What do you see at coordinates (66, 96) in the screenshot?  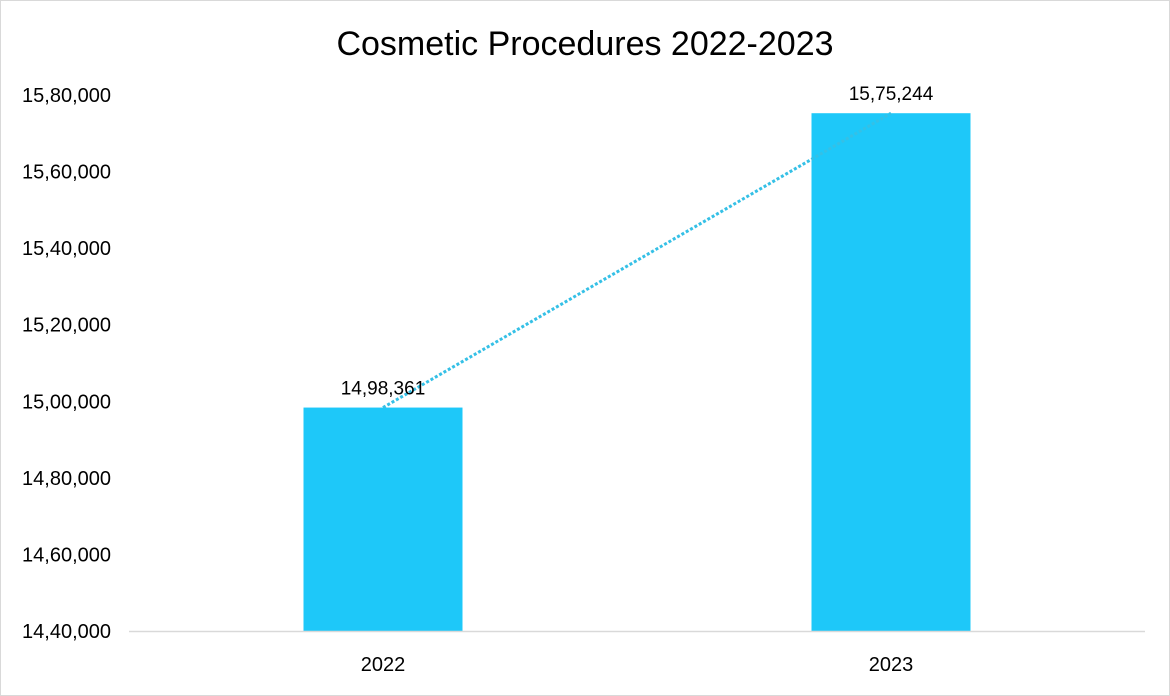 I see `y-tick-label: 15,80,000` at bounding box center [66, 96].